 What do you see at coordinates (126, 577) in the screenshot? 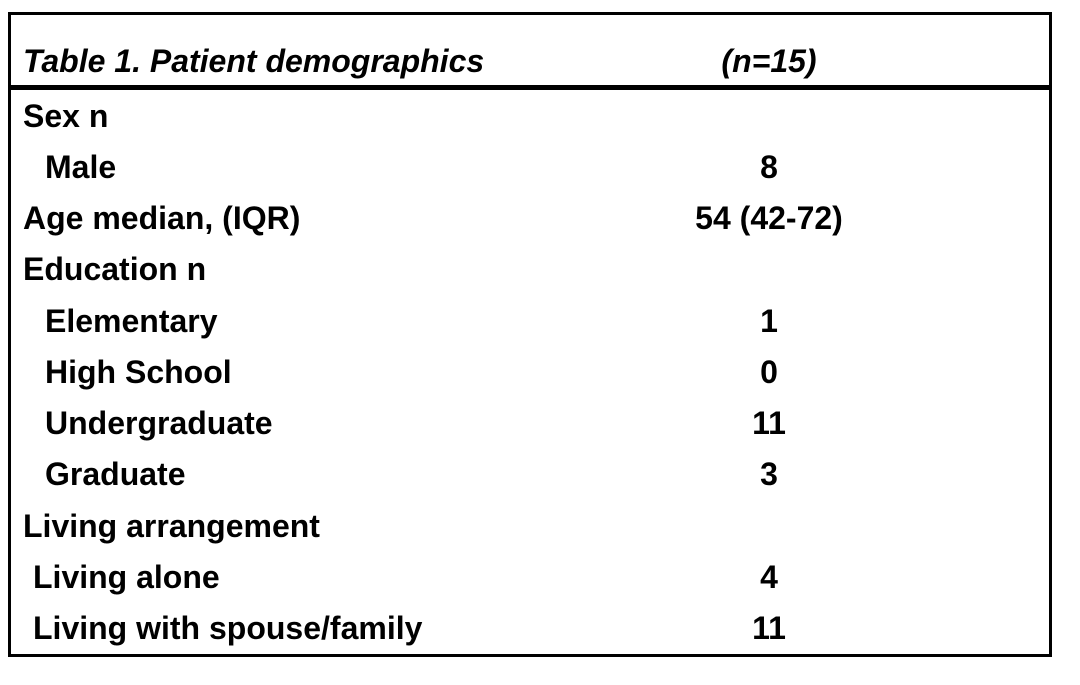
I see `row-label: Living alone` at bounding box center [126, 577].